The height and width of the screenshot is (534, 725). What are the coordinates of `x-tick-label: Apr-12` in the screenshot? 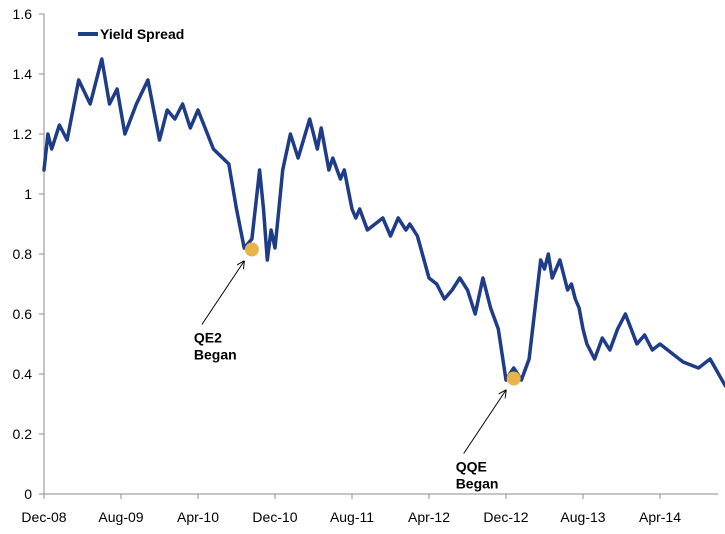 It's located at (429, 517).